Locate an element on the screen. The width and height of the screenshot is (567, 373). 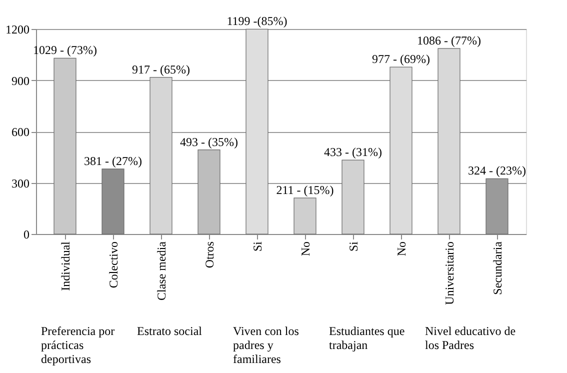
data-label: 1029 - (73%) is located at coordinates (65, 50).